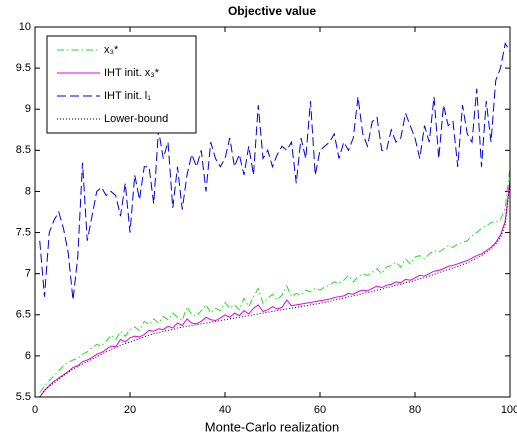 Image resolution: width=517 pixels, height=439 pixels. I want to click on x-tick-label: 100, so click(509, 410).